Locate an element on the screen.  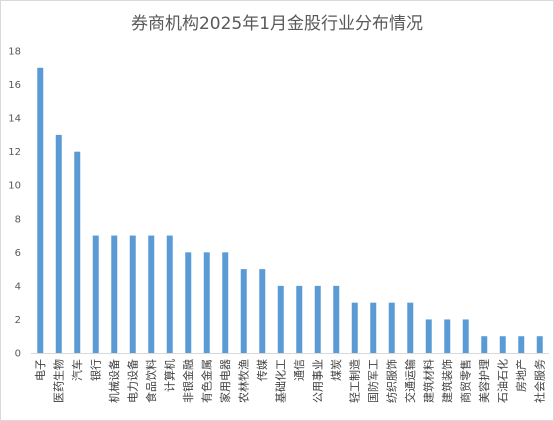
x-category-label: 轻工制造 is located at coordinates (354, 381).